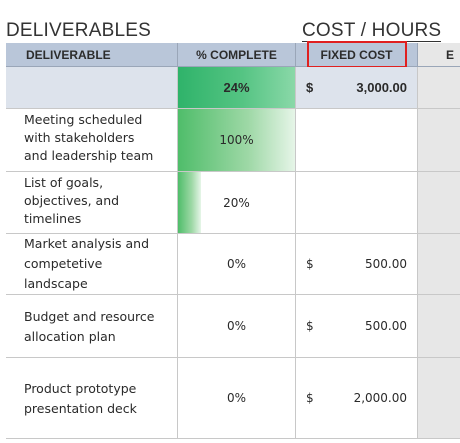 This screenshot has height=443, width=460. Describe the element at coordinates (53, 218) in the screenshot. I see `row-2-desc-line-3: timelines` at that location.